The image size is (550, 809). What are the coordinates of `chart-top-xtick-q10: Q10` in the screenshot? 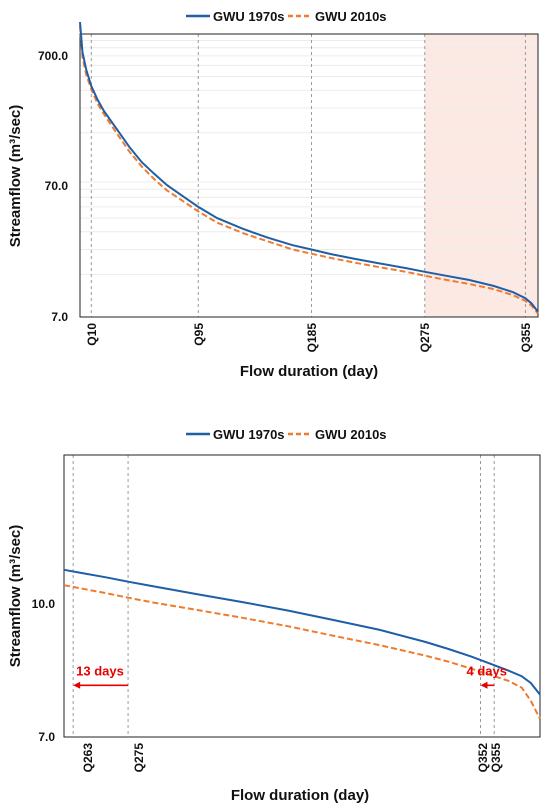 It's located at (92, 334).